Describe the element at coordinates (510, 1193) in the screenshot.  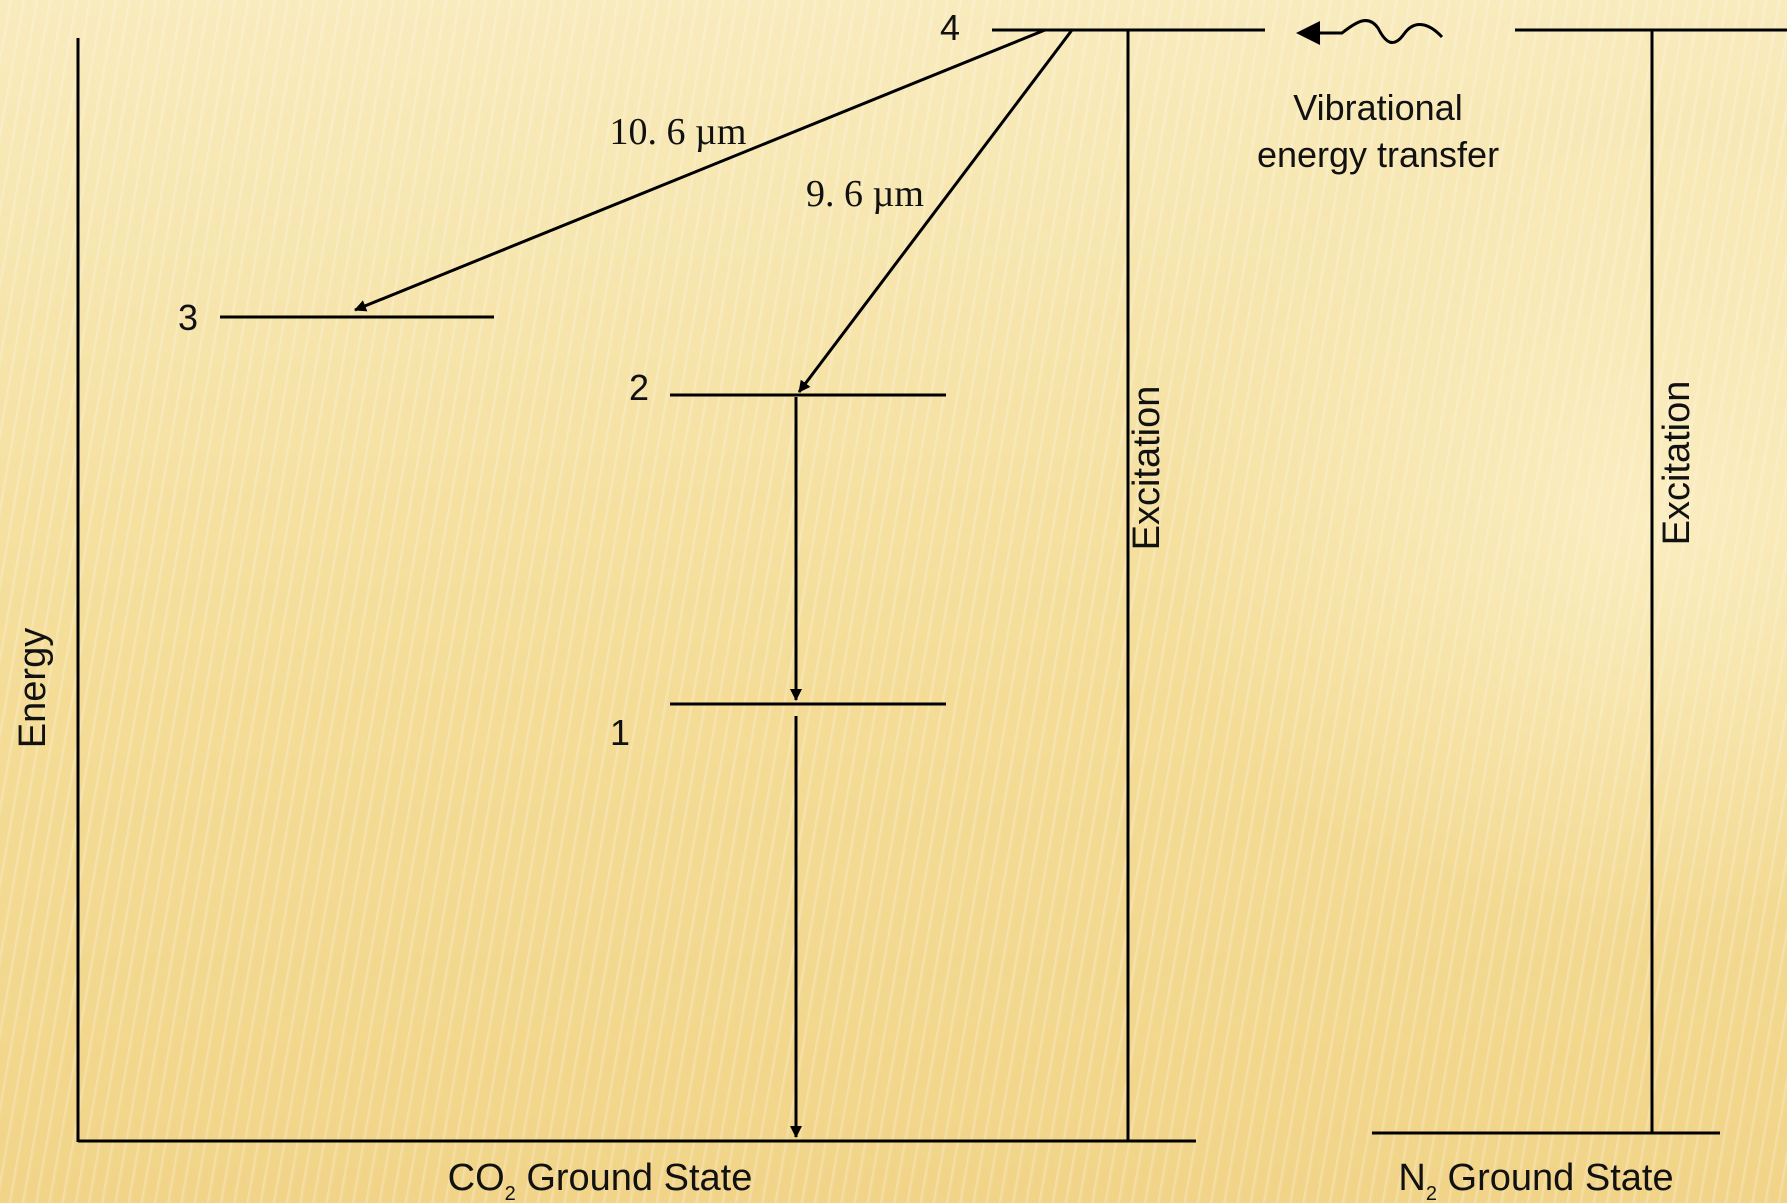
I see `co2-ground-subscript: 2` at that location.